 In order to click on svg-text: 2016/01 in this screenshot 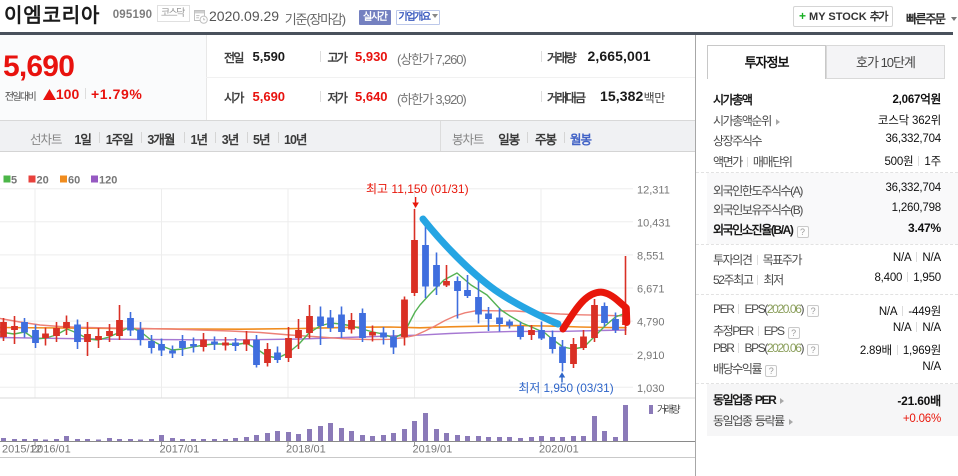, I will do `click(51, 450)`.